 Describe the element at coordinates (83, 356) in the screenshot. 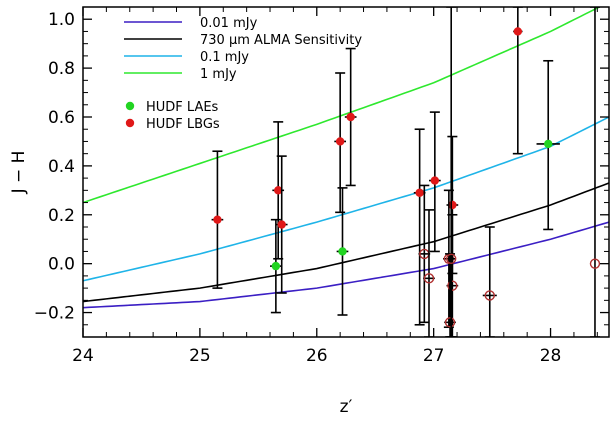

I see `x-tick-label: 24` at that location.